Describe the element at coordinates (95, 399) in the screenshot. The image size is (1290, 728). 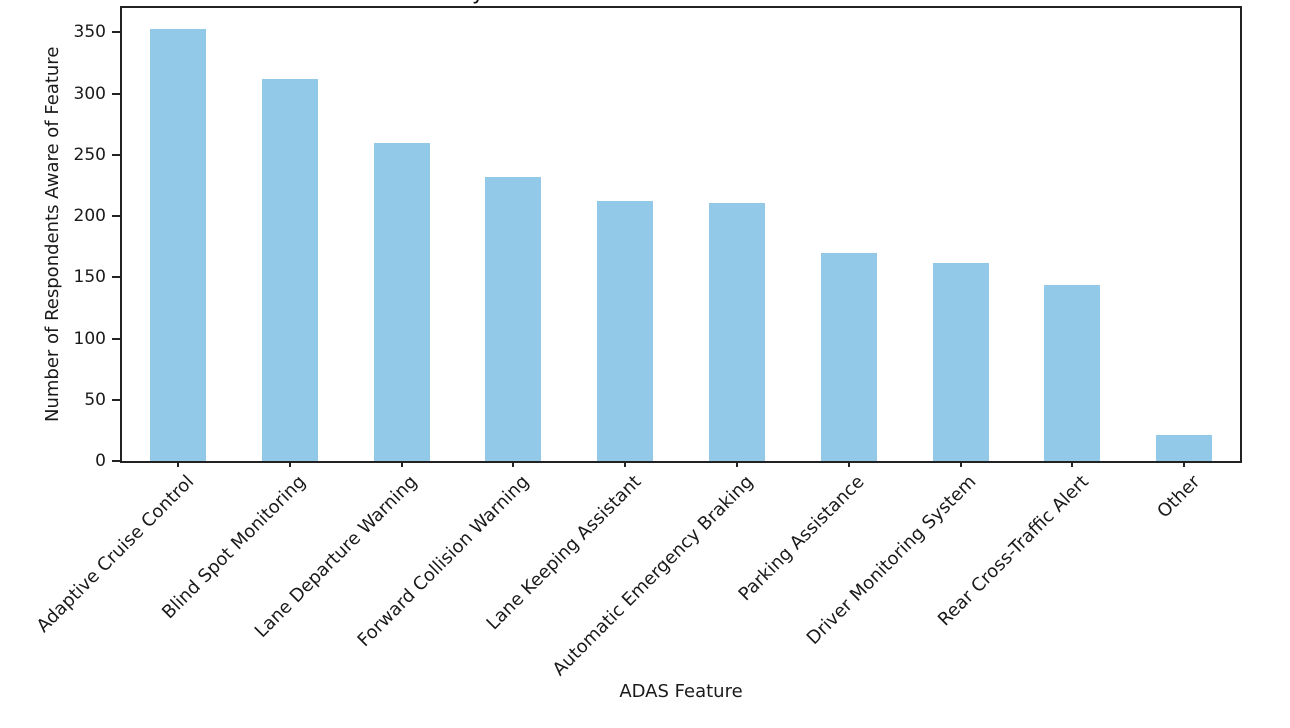
I see `y-tick-label: 50` at that location.